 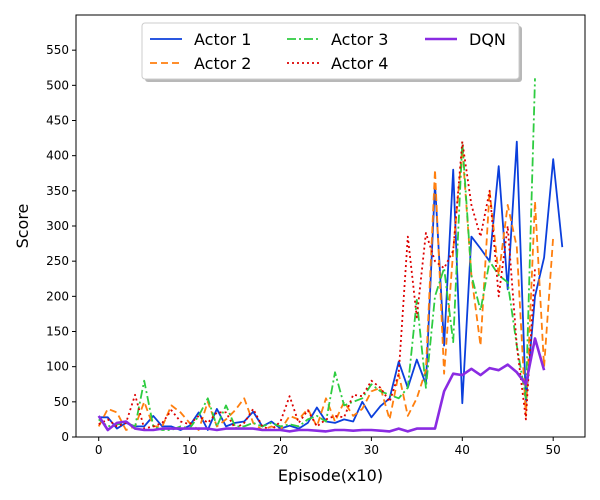 What do you see at coordinates (57, 296) in the screenshot?
I see `y-tick-label: 200` at bounding box center [57, 296].